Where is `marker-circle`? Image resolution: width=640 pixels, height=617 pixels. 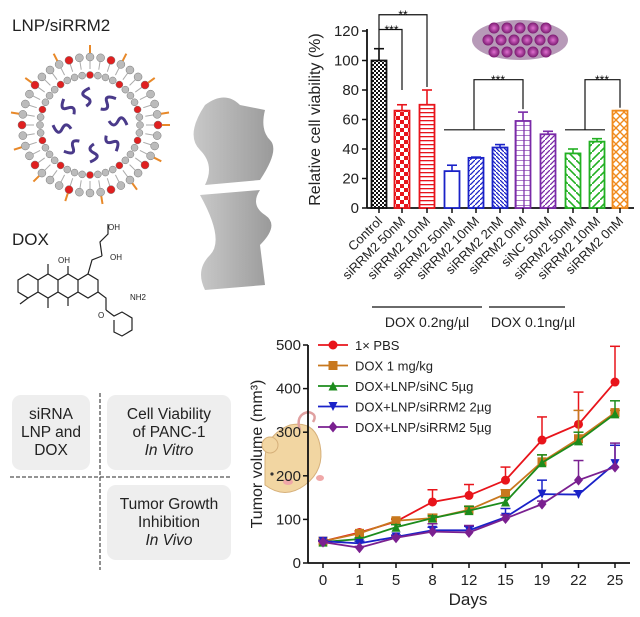 marker-circle is located at coordinates (432, 502).